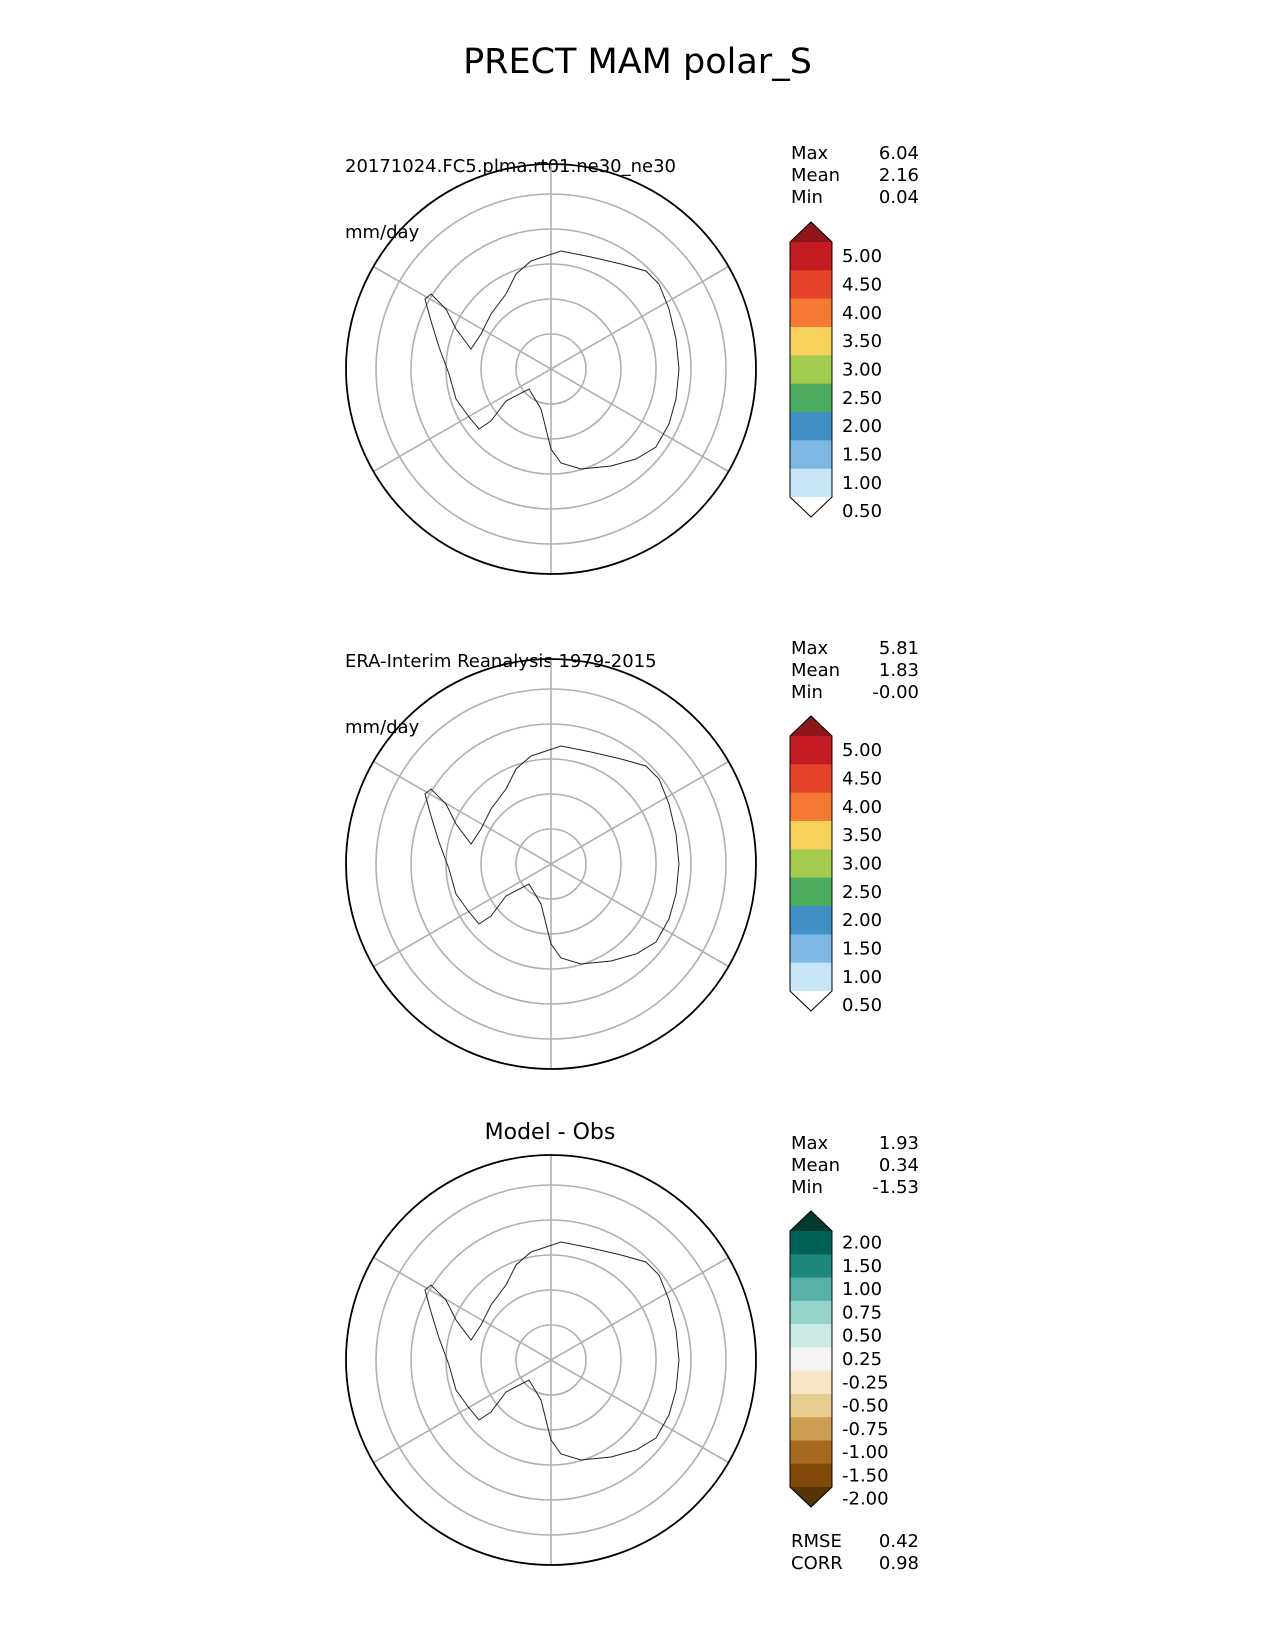 The image size is (1275, 1650). Describe the element at coordinates (855, 1541) in the screenshot. I see `stat-rmse: RMSE 0.42` at that location.